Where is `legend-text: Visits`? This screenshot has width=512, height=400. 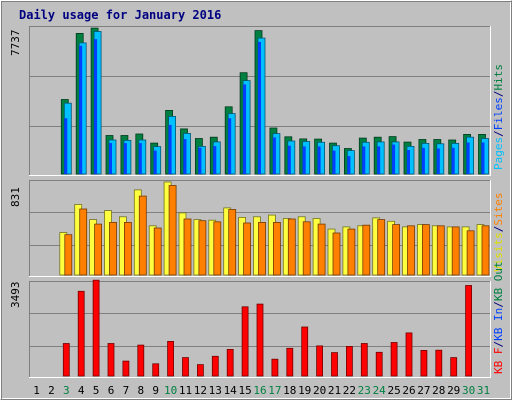
legend-text: Visits is located at coordinates (498, 252).